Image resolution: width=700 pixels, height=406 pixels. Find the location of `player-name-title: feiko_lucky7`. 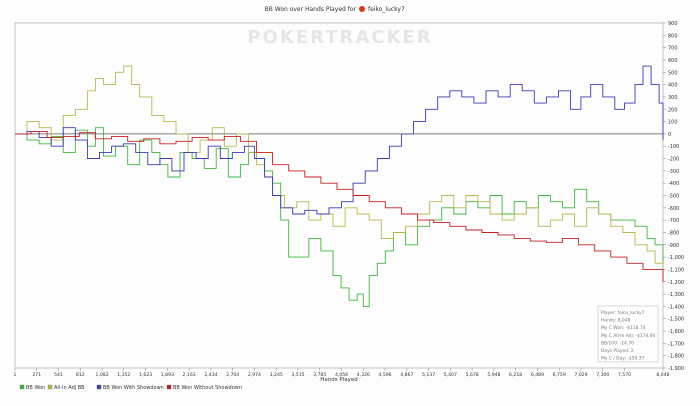

player-name-title: feiko_lucky7 is located at coordinates (386, 9).